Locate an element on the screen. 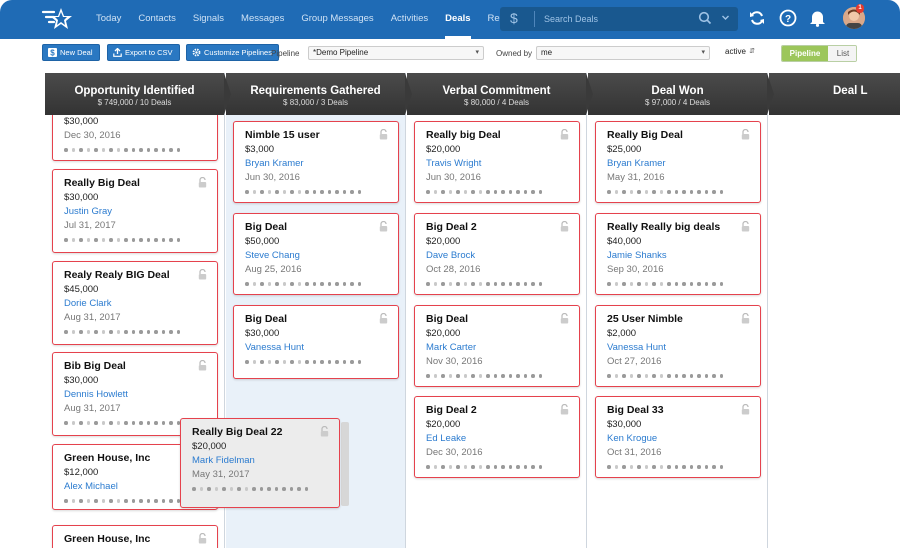 The image size is (900, 548). pipeline-select: *Demo Pipeline ▾ is located at coordinates (396, 53).